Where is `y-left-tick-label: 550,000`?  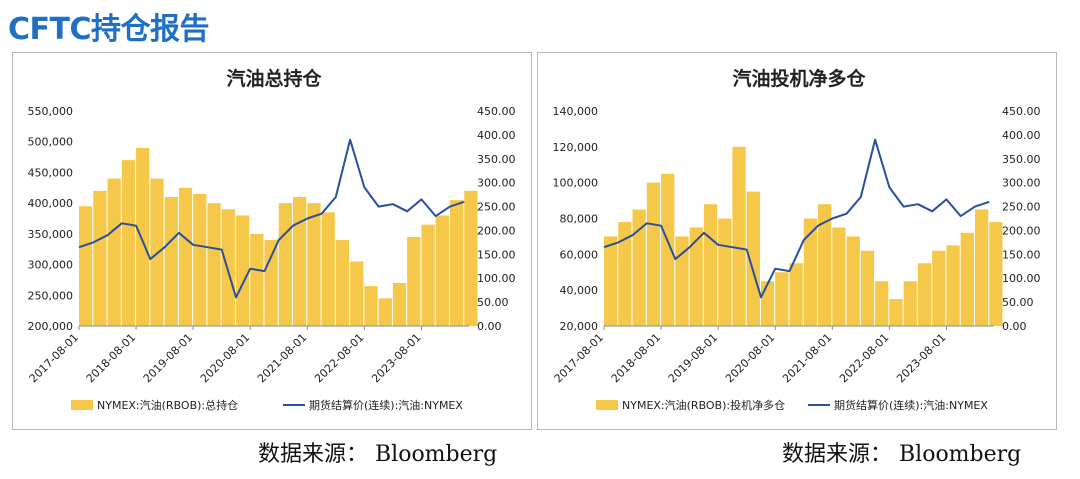
y-left-tick-label: 550,000 is located at coordinates (51, 111).